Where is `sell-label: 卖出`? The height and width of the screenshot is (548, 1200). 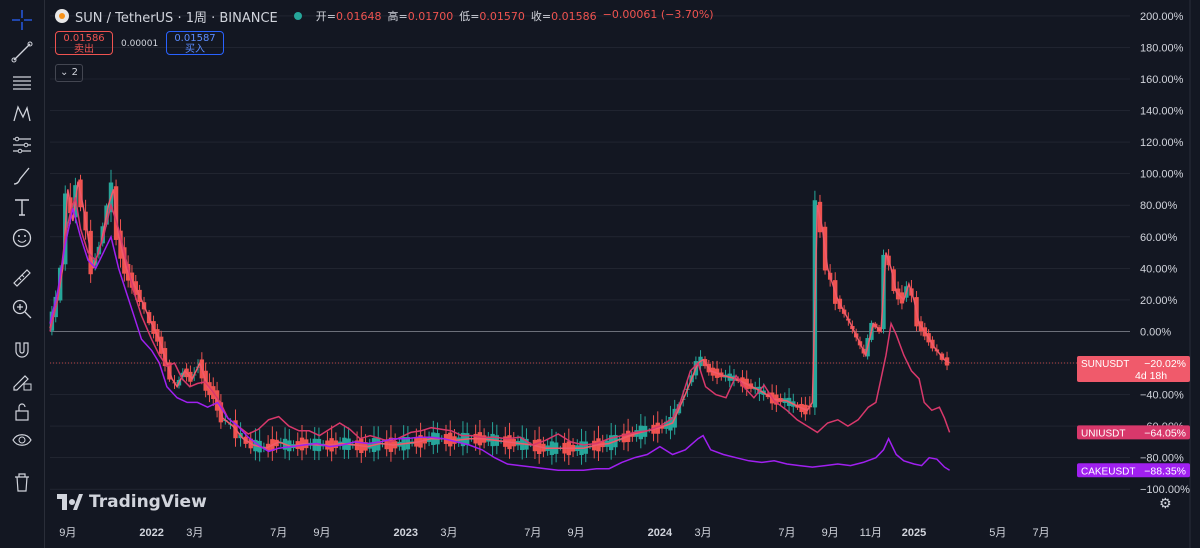 sell-label: 卖出 is located at coordinates (84, 49).